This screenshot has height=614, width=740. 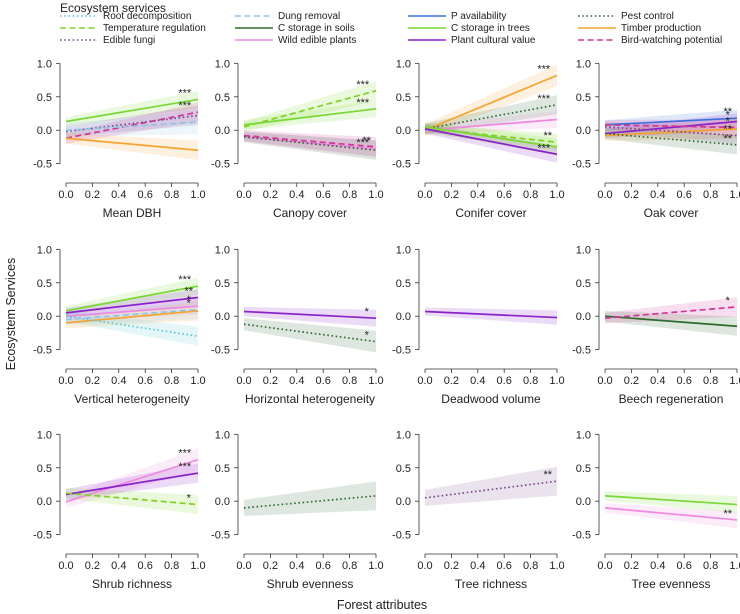 I want to click on legend-item-p: P availability, so click(x=457, y=16).